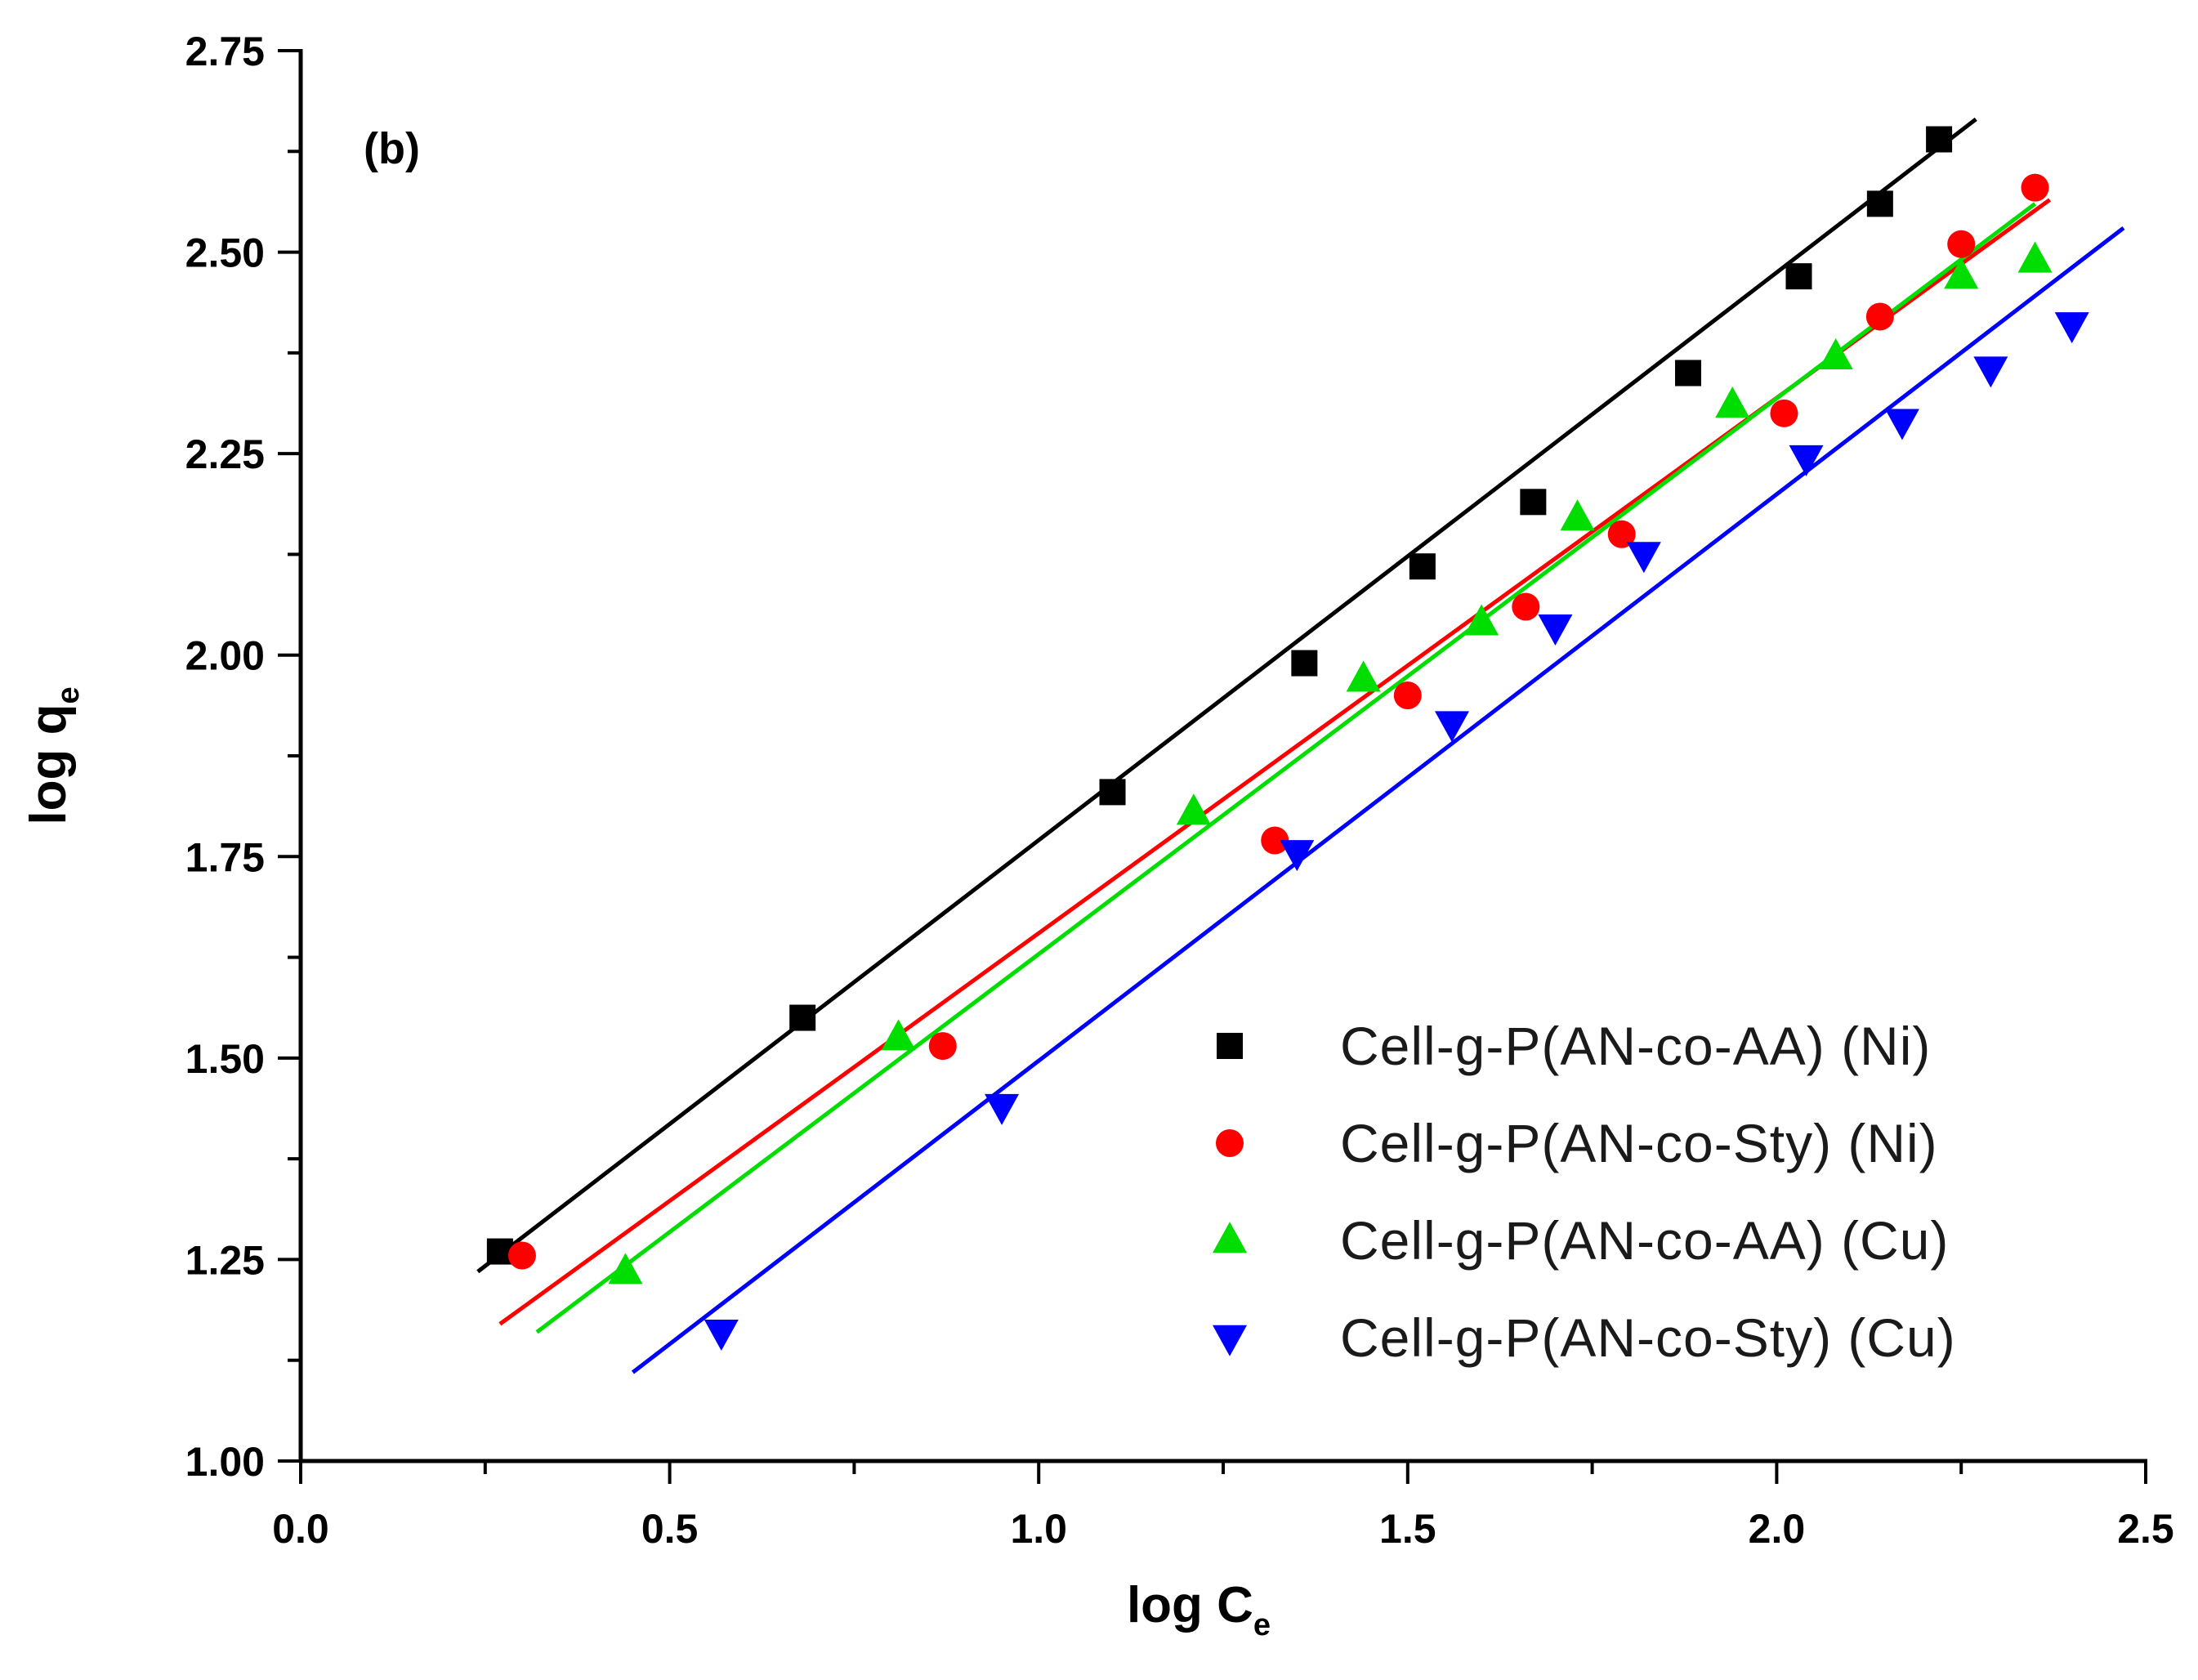  What do you see at coordinates (392, 148) in the screenshot?
I see `panel-label: (b)` at bounding box center [392, 148].